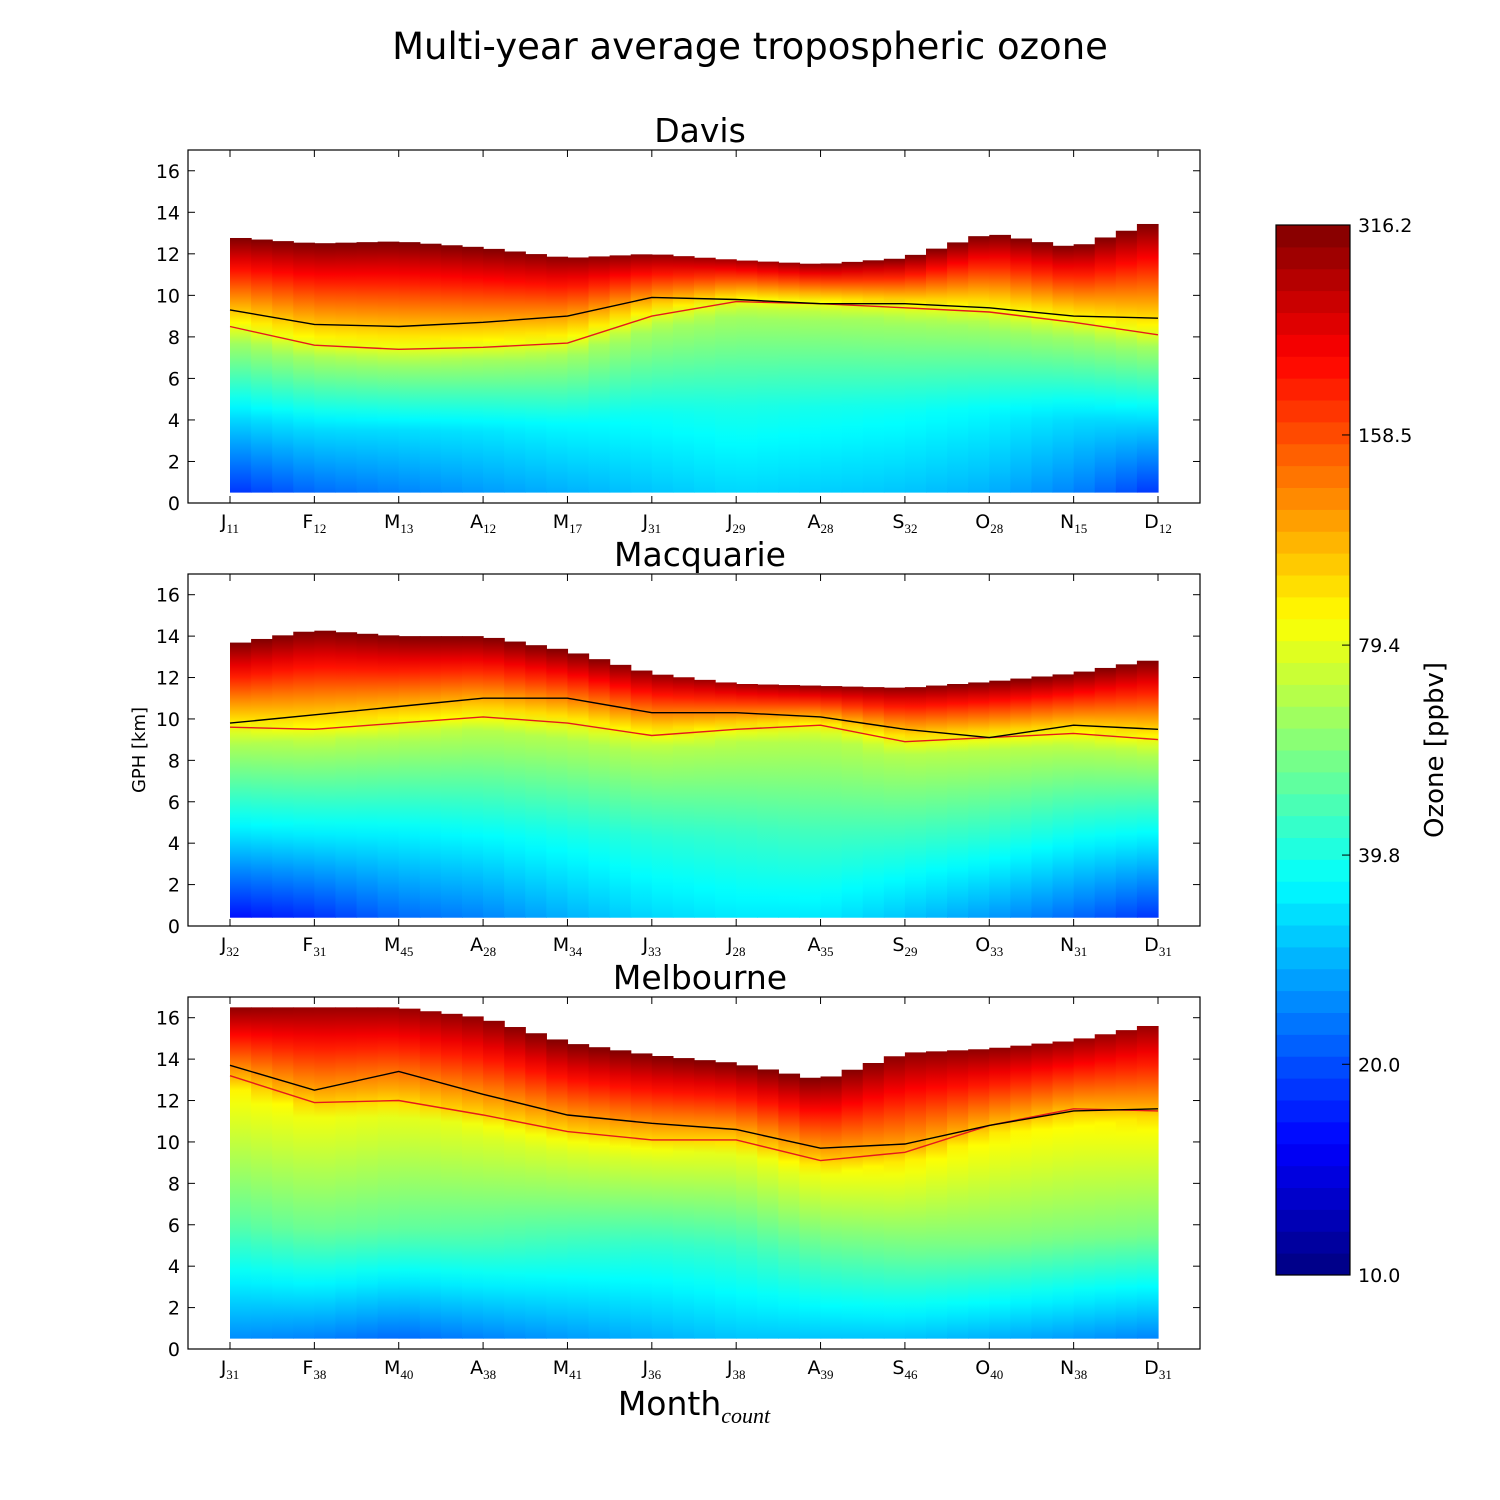 The image size is (1500, 1500). I want to click on x-tick-label: F31, so click(314, 946).